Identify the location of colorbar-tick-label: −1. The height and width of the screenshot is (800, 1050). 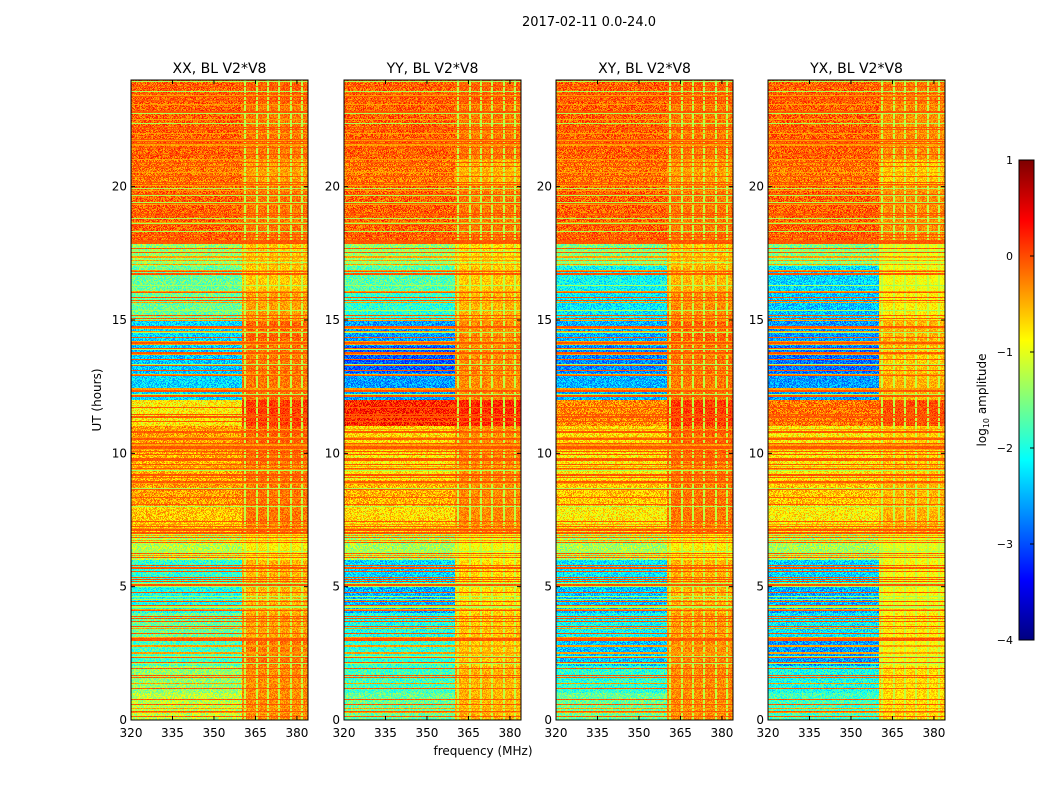
(1005, 352).